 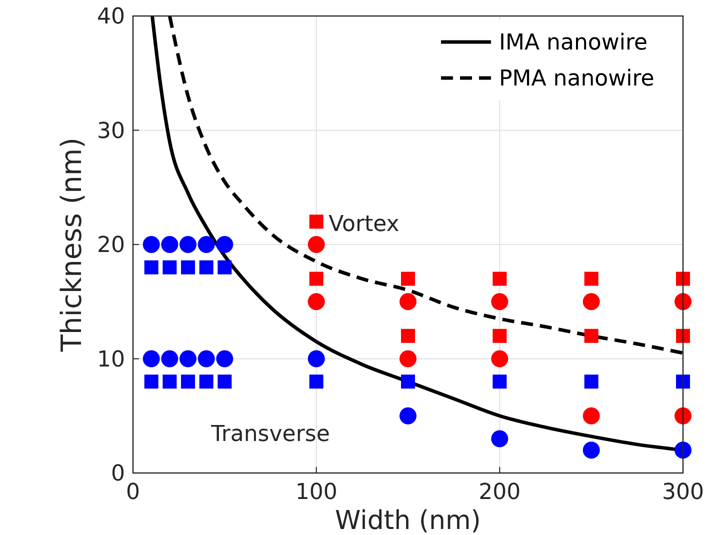 What do you see at coordinates (408, 520) in the screenshot?
I see `x-axis-title: Width (nm)` at bounding box center [408, 520].